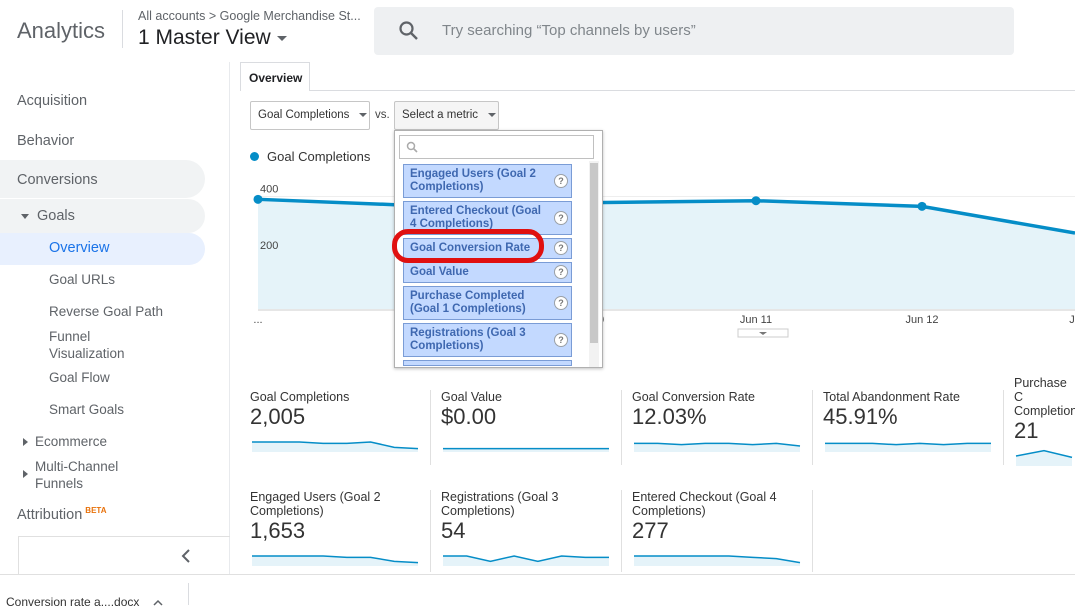 This screenshot has width=1075, height=609. What do you see at coordinates (921, 320) in the screenshot?
I see `x-tick-label: Jun 12` at bounding box center [921, 320].